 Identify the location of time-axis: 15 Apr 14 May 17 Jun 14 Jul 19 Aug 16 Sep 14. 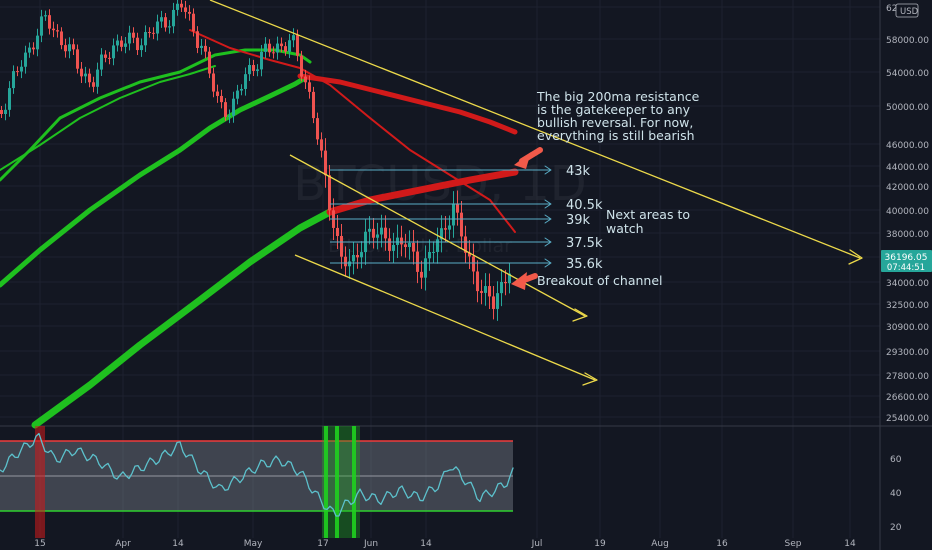
(445, 544).